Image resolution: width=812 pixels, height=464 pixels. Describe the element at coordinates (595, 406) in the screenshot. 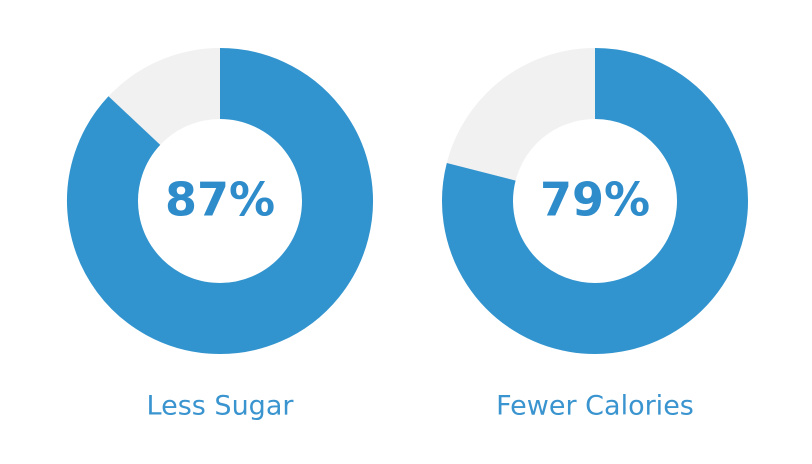

I see `donut-title: Fewer Calories` at that location.